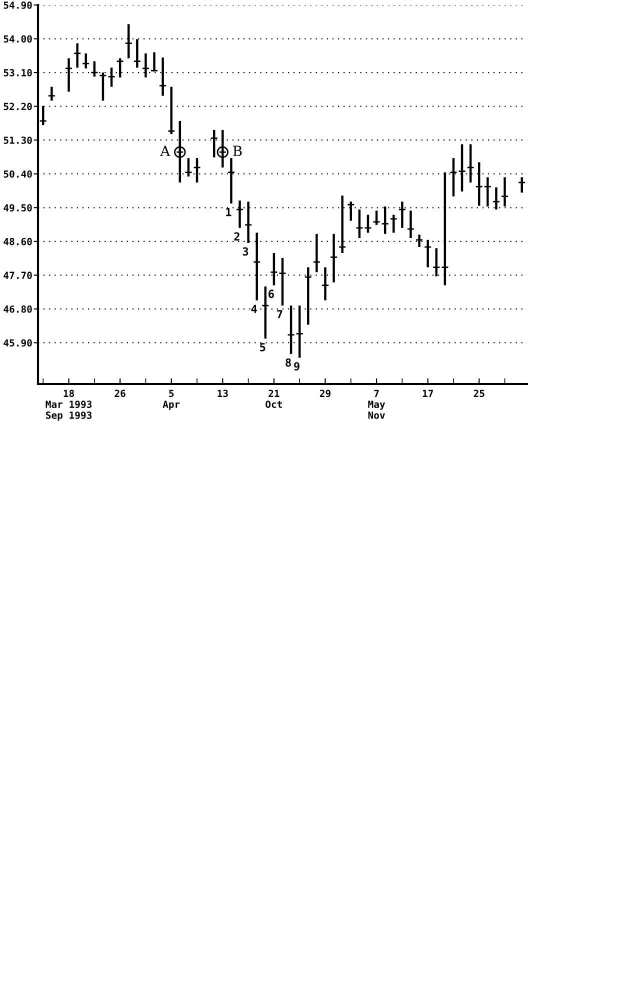 This screenshot has height=995, width=644. I want to click on x-tick-label: 26, so click(120, 394).